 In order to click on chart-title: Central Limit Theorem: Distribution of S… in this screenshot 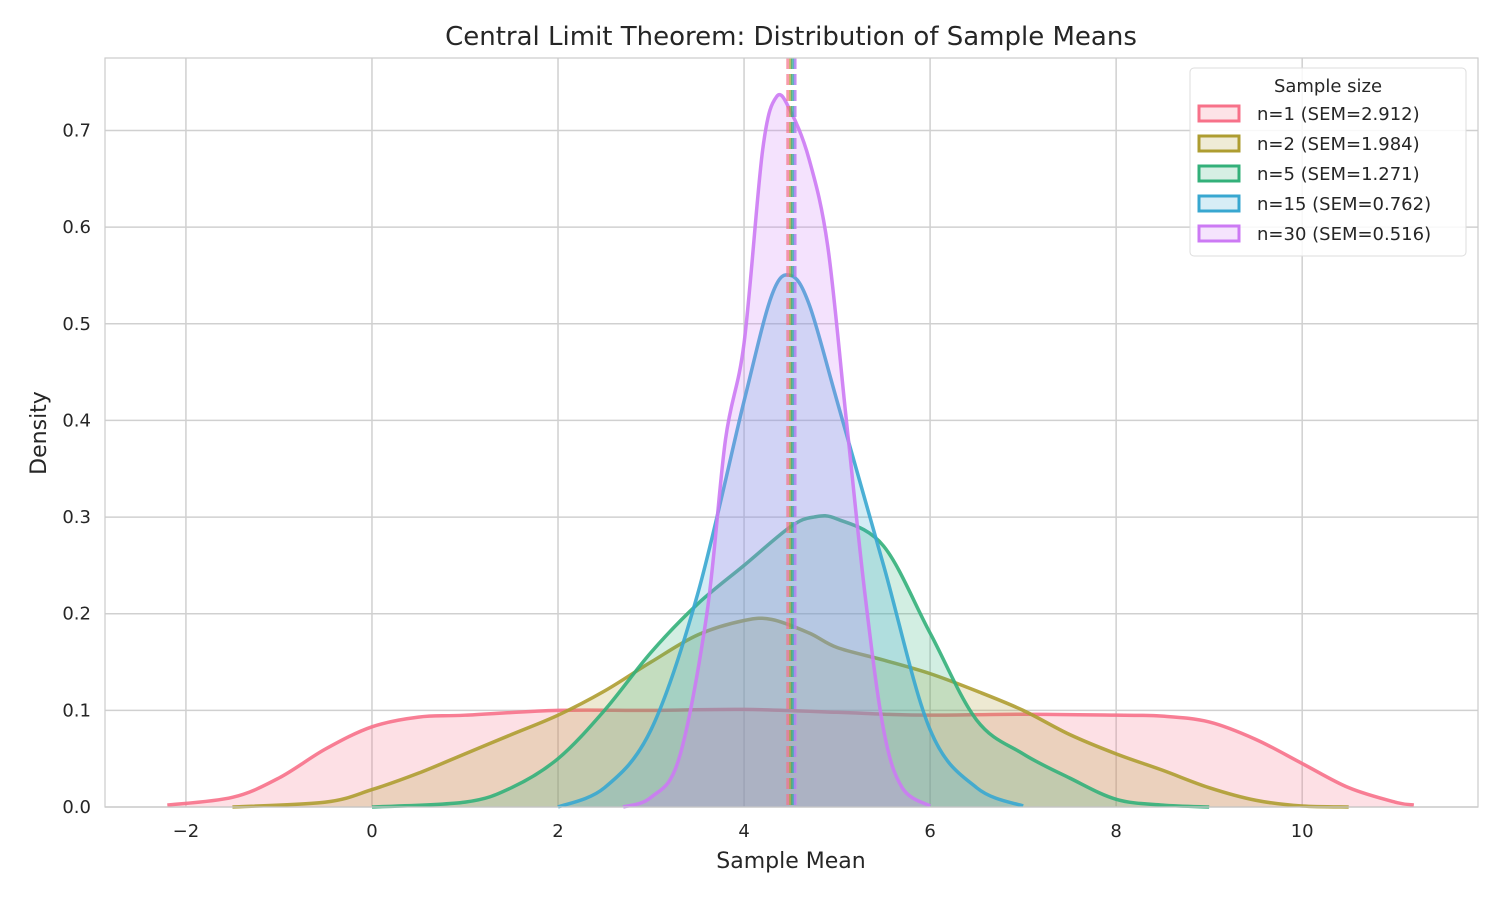, I will do `click(791, 37)`.